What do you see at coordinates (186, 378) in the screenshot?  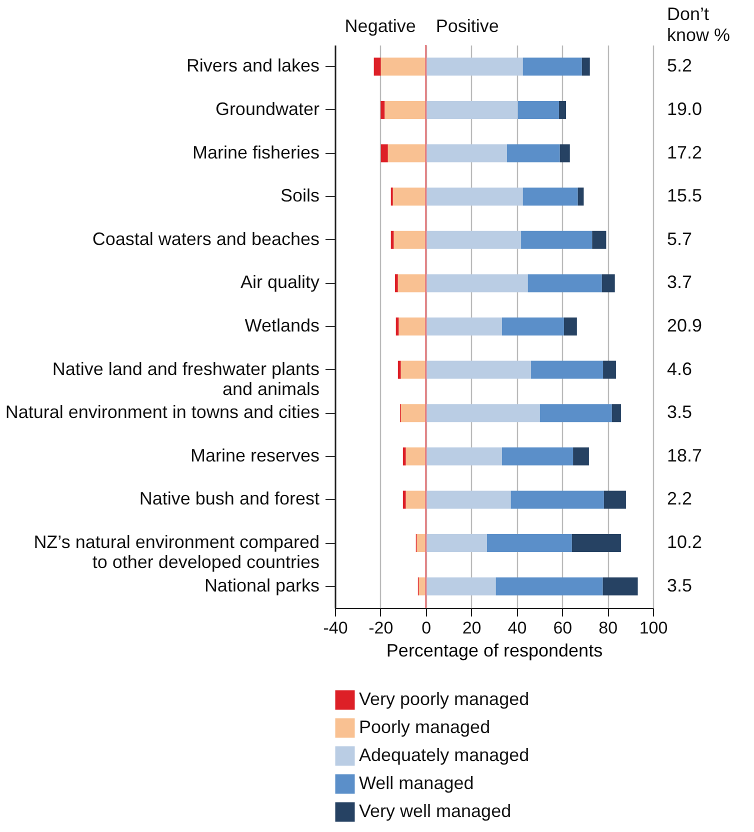 I see `y-tick-label: Native land and freshwater plants and animals` at bounding box center [186, 378].